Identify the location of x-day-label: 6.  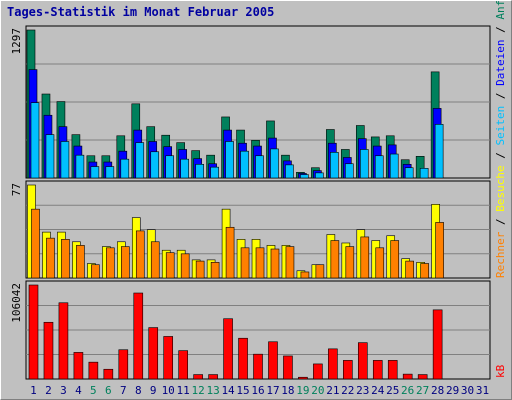
(108, 390).